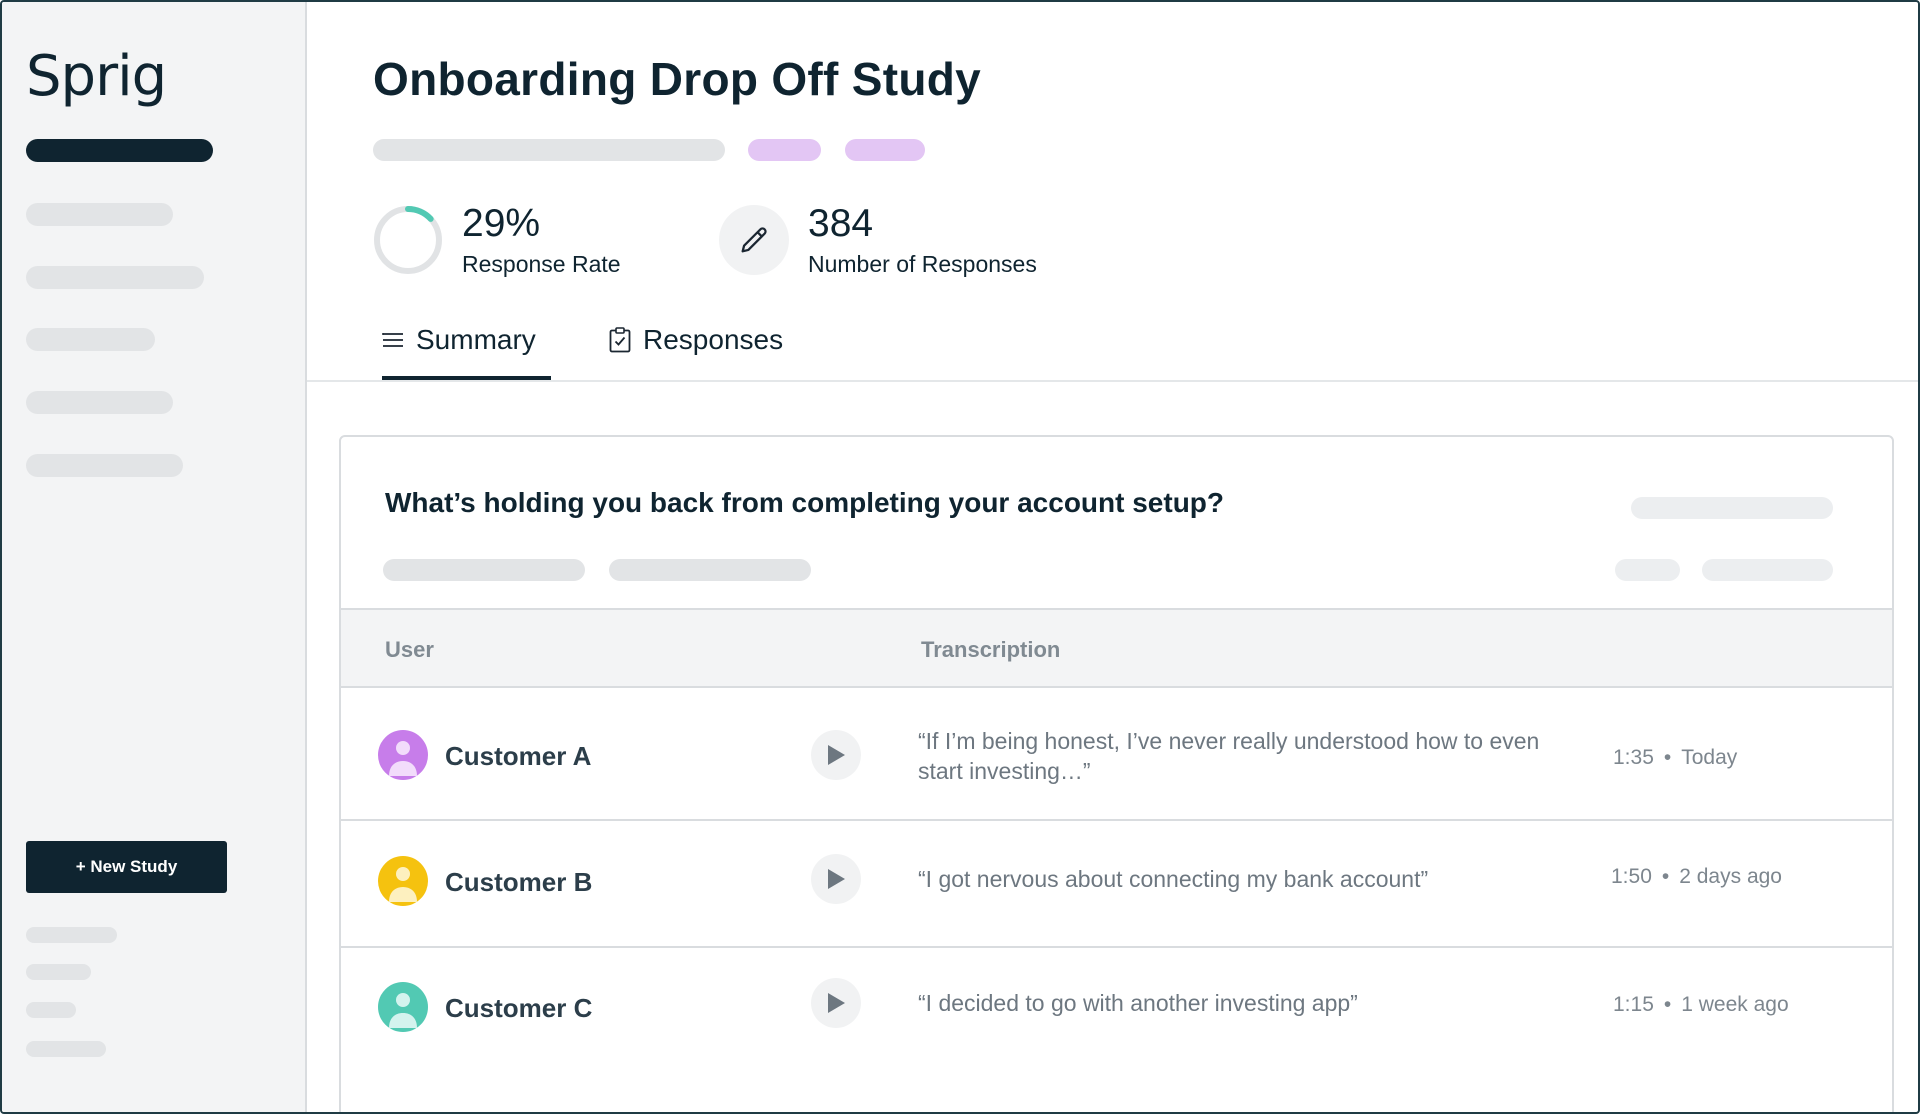 The image size is (1920, 1114). Describe the element at coordinates (519, 1008) in the screenshot. I see `customer-name: Customer C` at that location.